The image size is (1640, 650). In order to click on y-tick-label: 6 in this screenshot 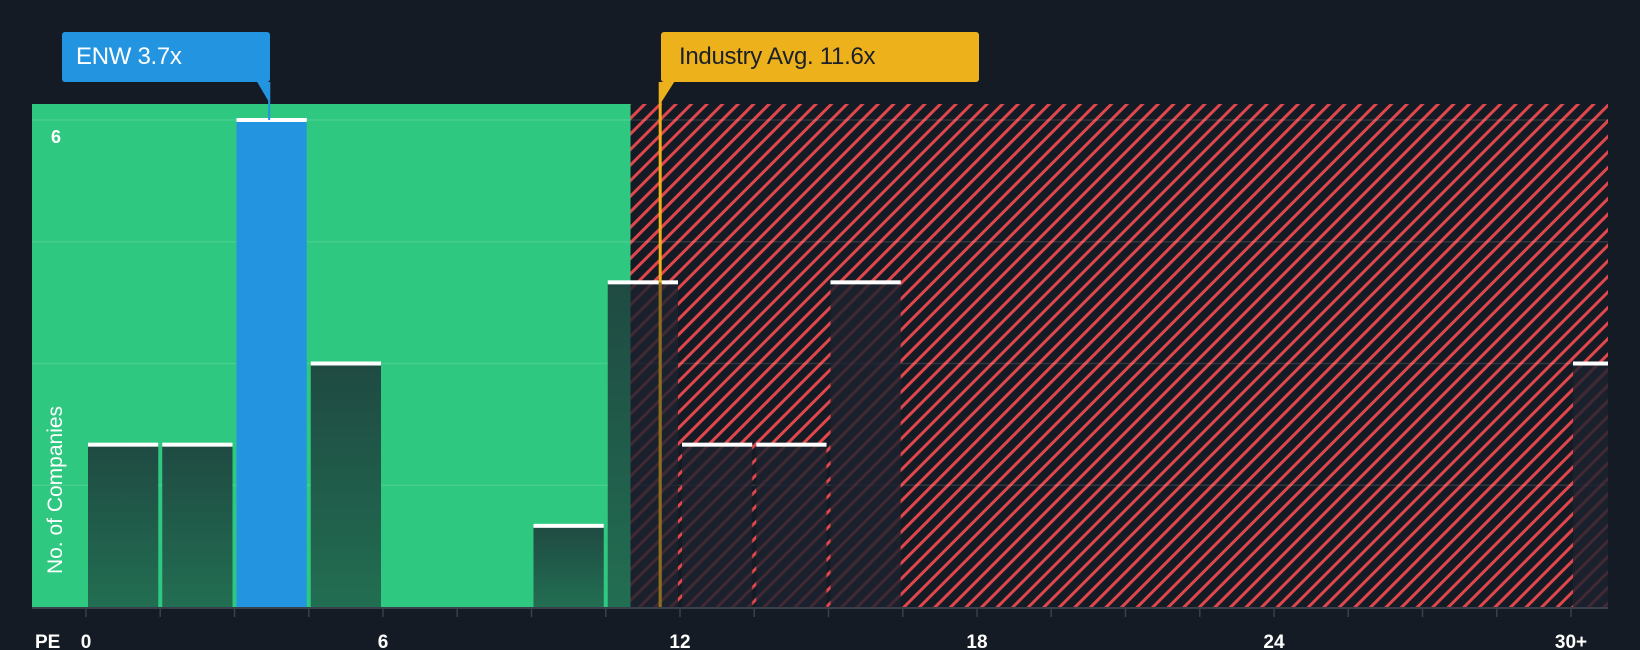, I will do `click(56, 137)`.